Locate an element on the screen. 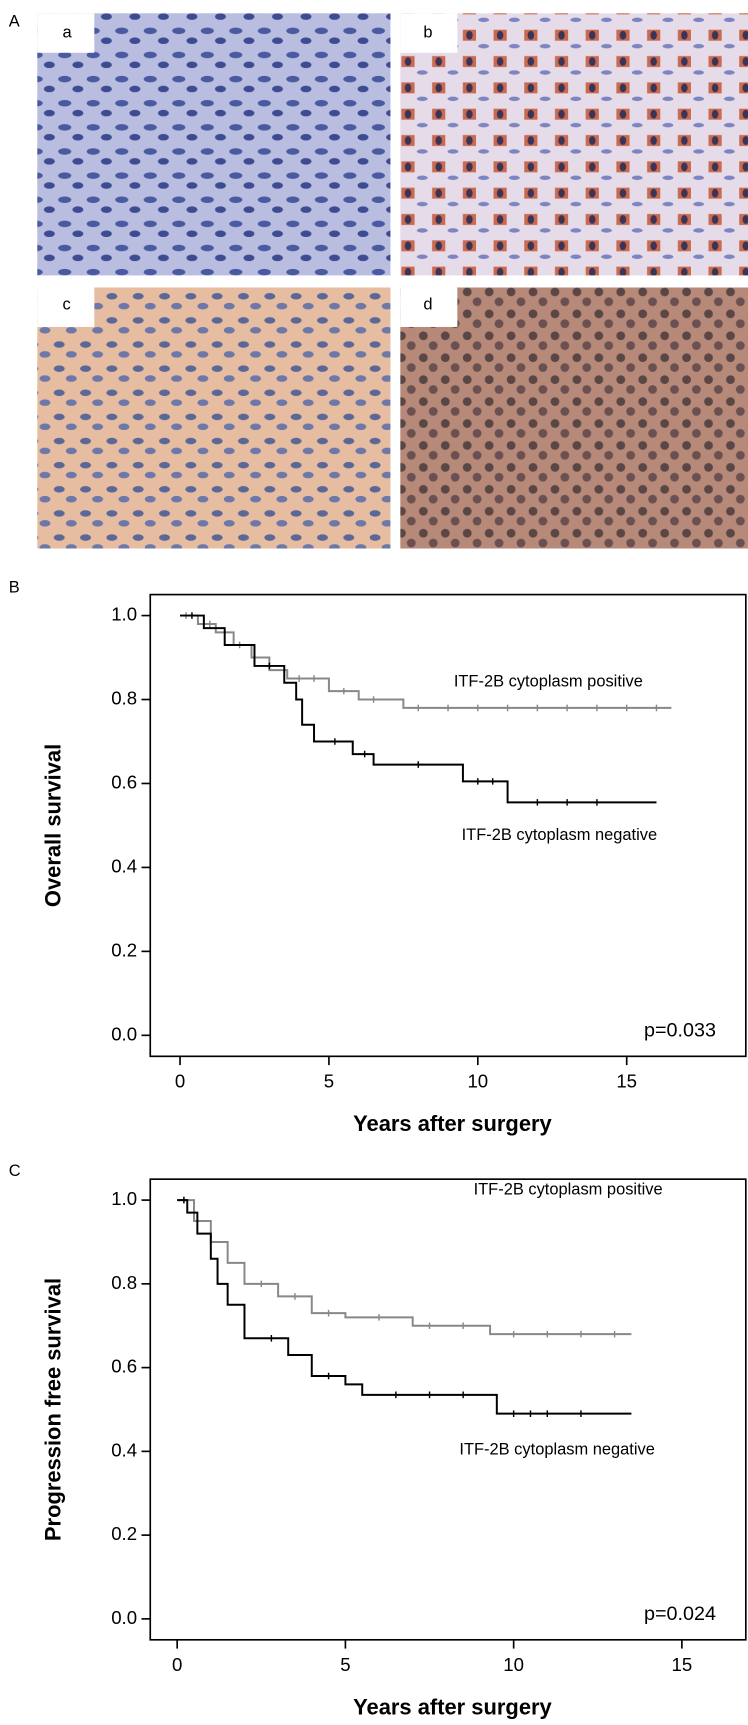 The height and width of the screenshot is (1725, 748). image-label: b is located at coordinates (427, 32).